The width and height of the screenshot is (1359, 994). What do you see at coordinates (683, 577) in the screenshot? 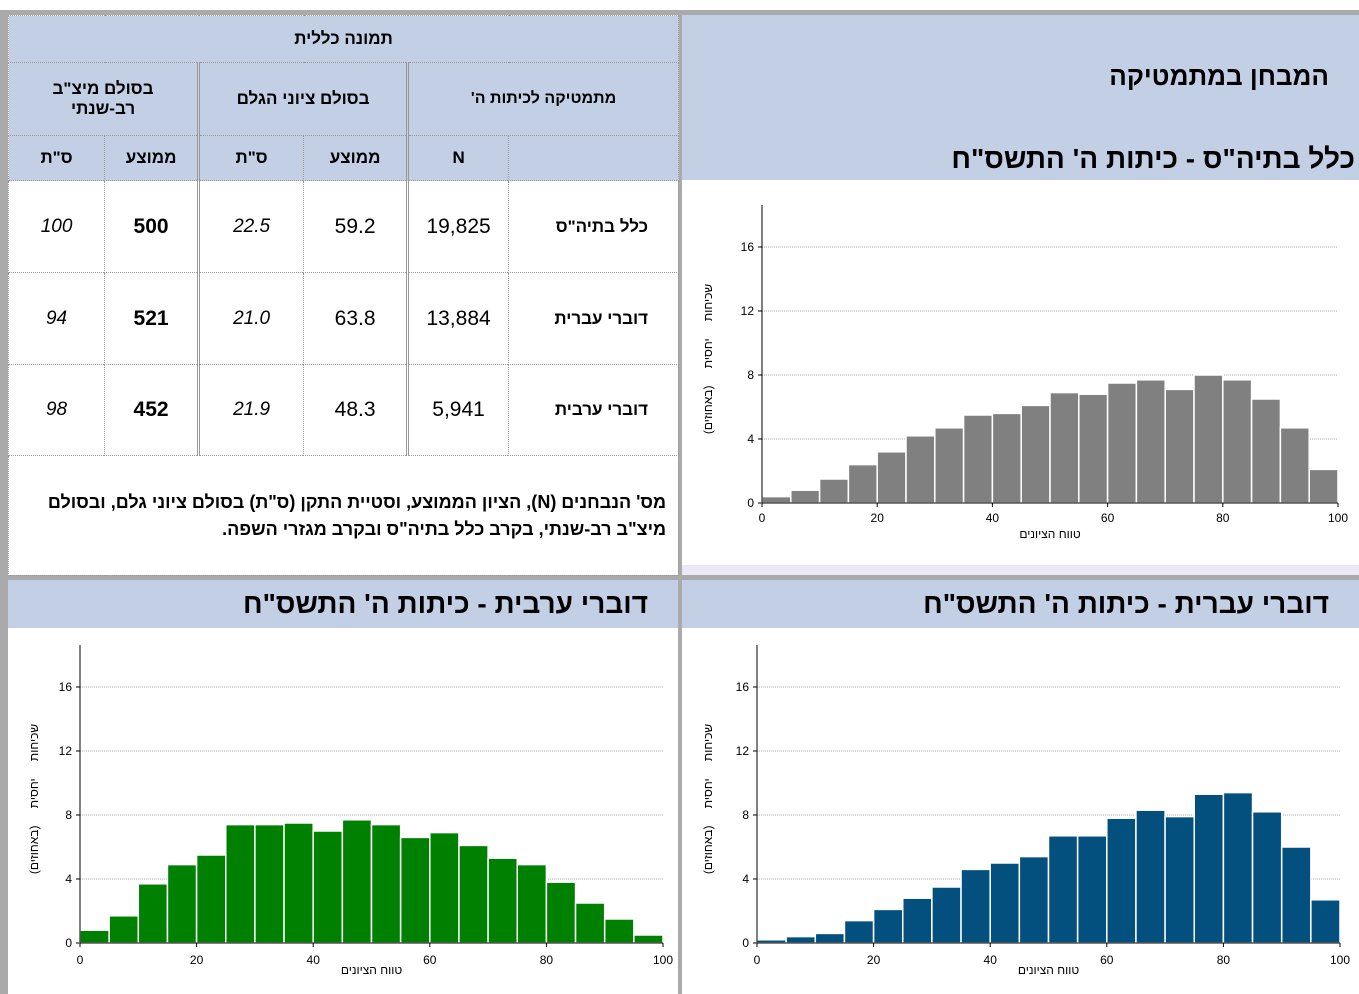
I see `h-divider` at bounding box center [683, 577].